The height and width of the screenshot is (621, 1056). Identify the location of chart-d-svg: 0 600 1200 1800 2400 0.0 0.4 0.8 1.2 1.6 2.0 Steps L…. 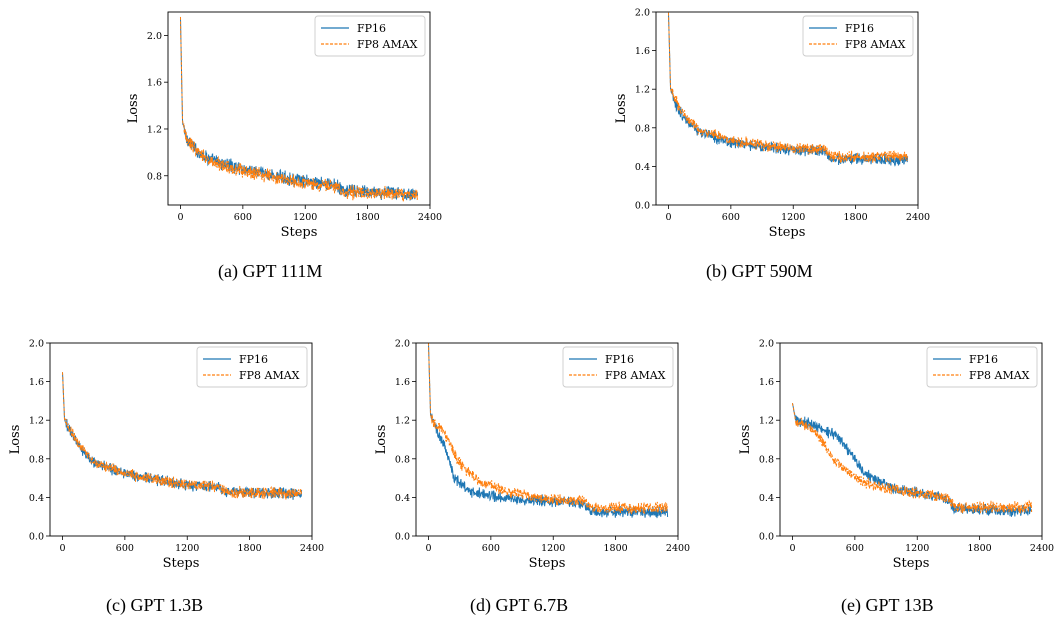
(532, 455).